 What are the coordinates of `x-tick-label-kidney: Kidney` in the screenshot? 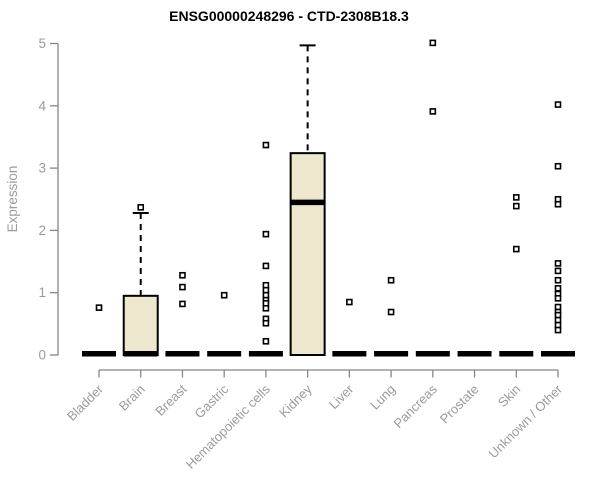 It's located at (295, 400).